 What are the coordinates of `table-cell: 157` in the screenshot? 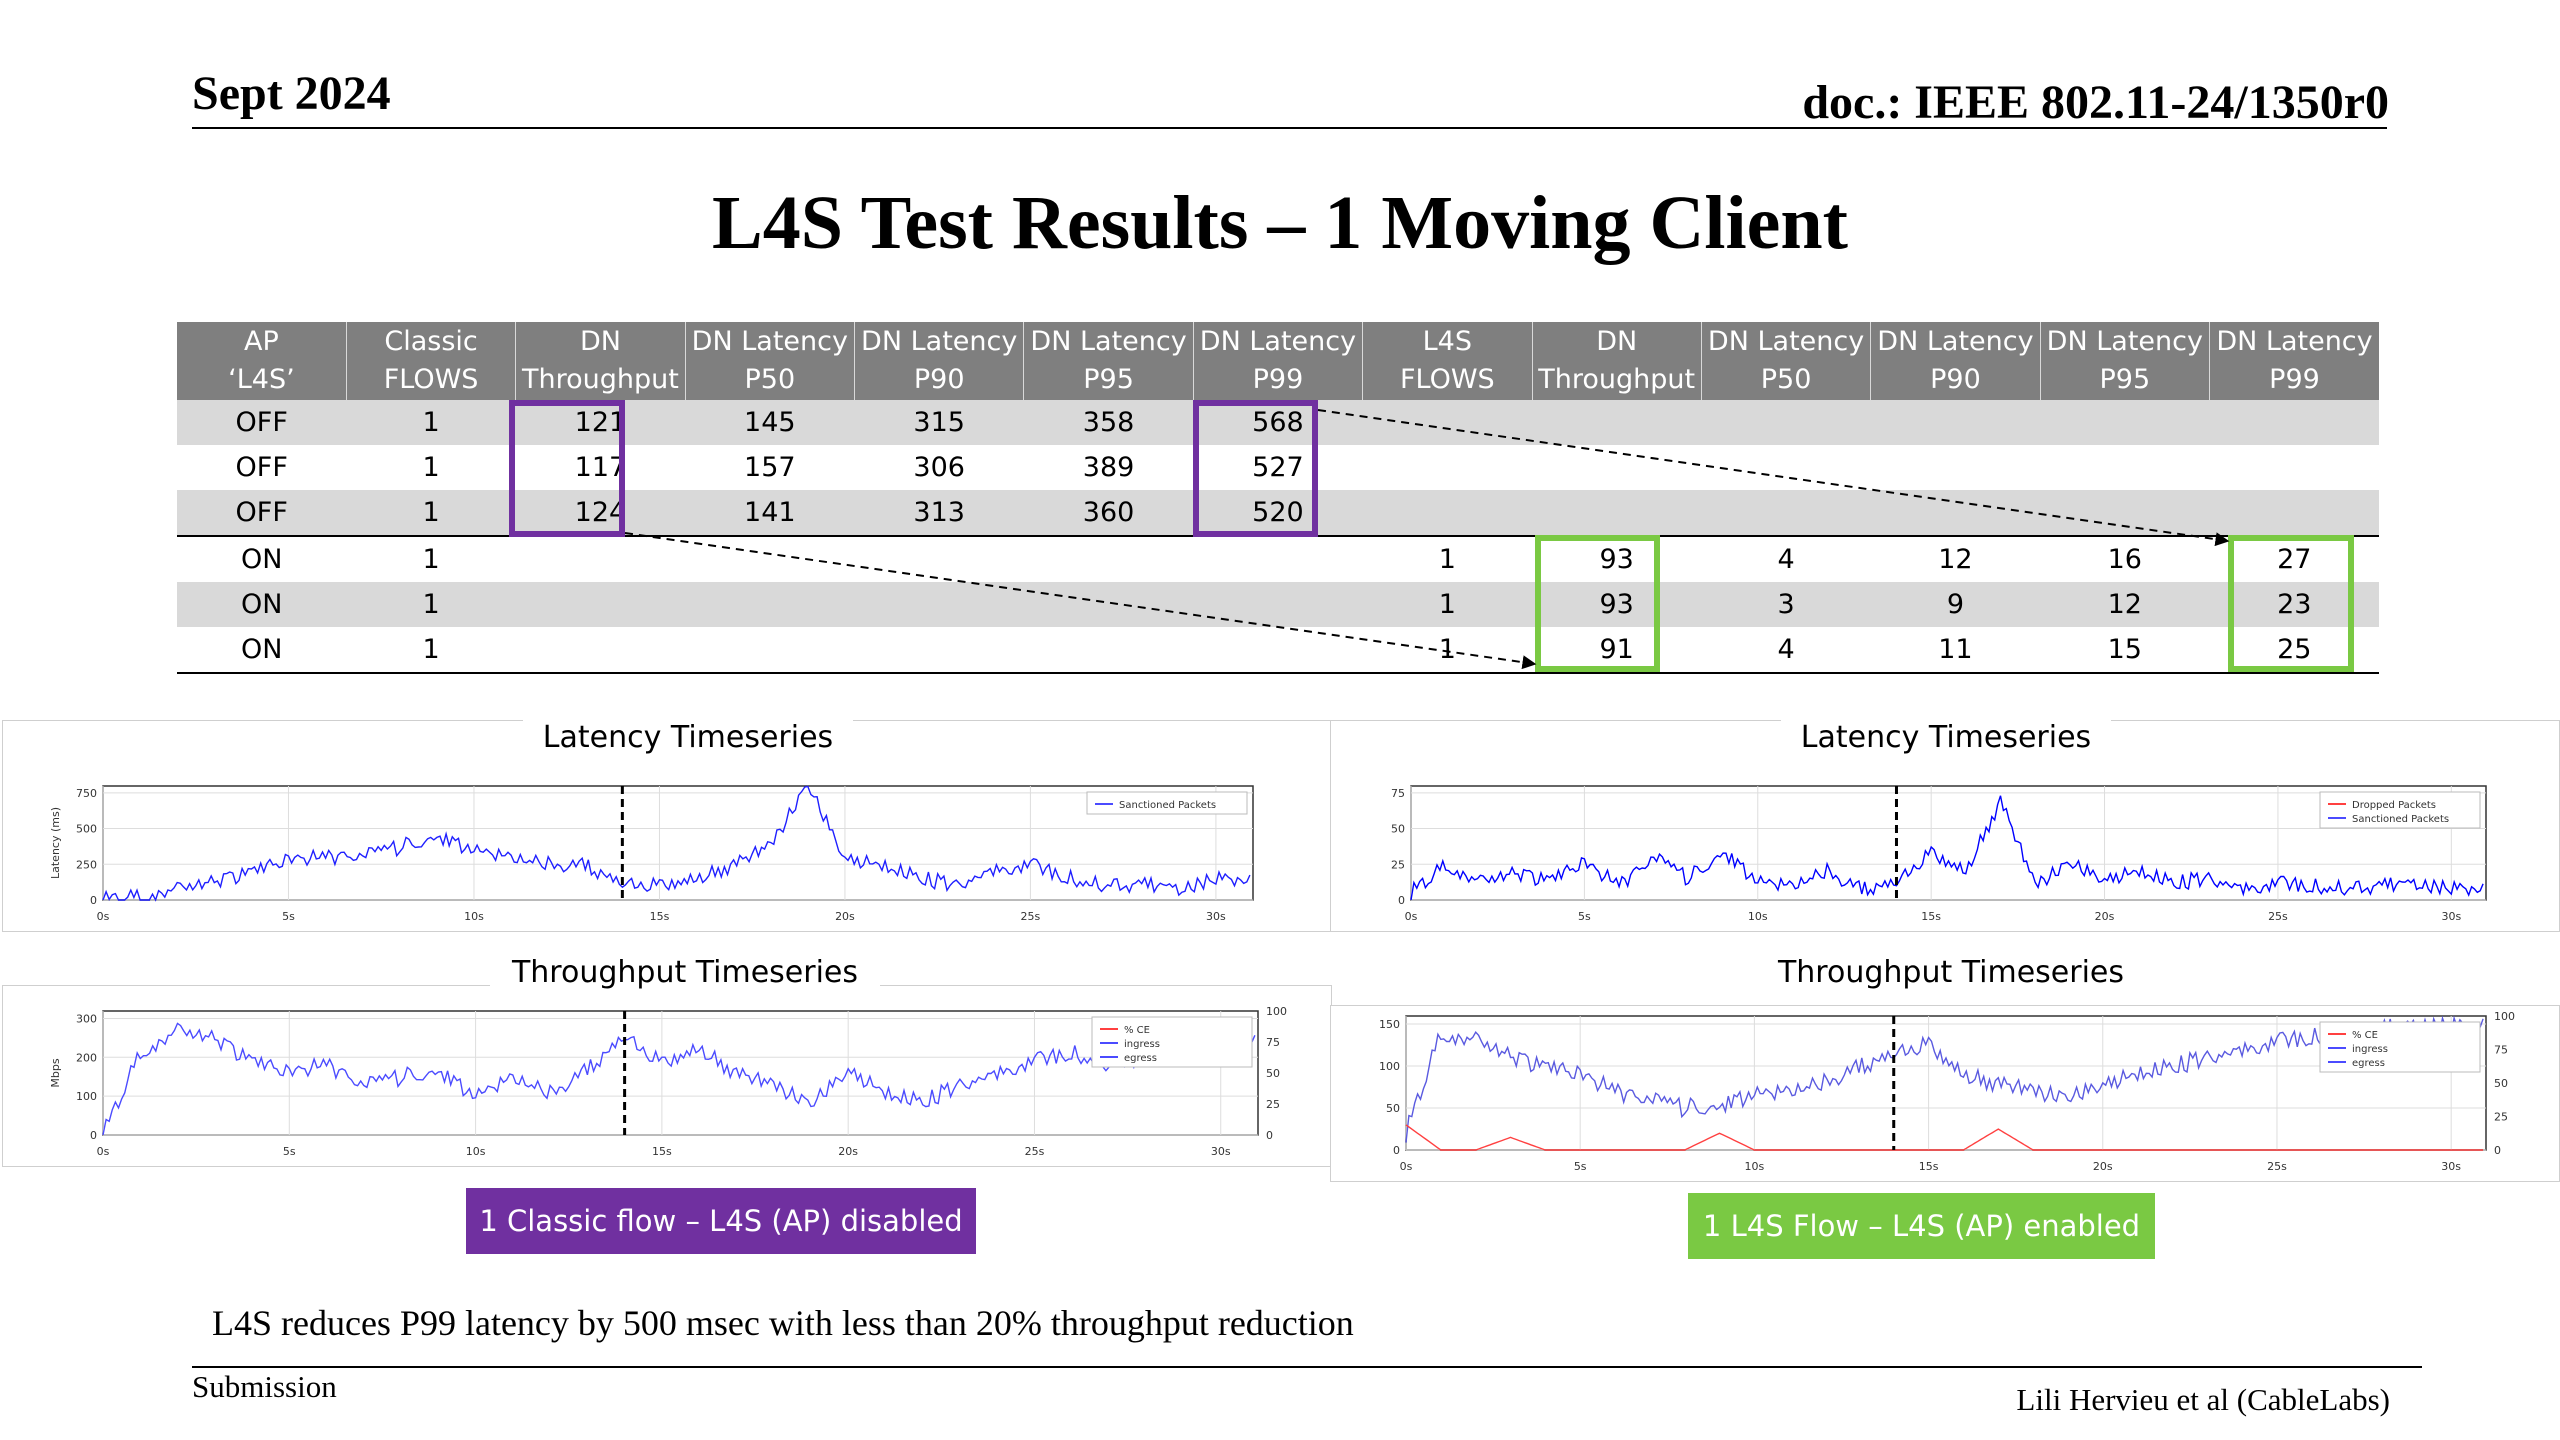 It's located at (770, 467).